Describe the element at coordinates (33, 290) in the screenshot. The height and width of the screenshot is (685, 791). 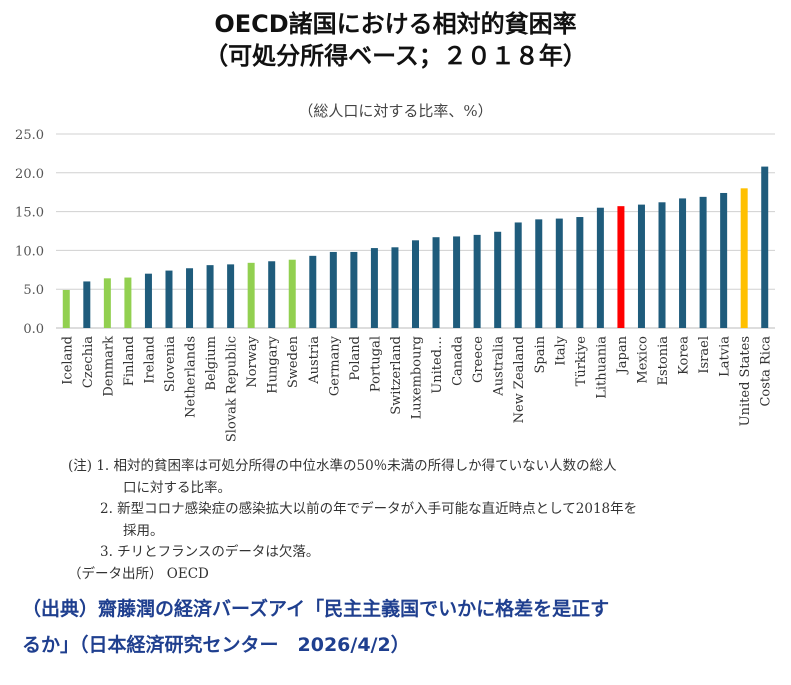
I see `y-tick-label: 5.0` at that location.